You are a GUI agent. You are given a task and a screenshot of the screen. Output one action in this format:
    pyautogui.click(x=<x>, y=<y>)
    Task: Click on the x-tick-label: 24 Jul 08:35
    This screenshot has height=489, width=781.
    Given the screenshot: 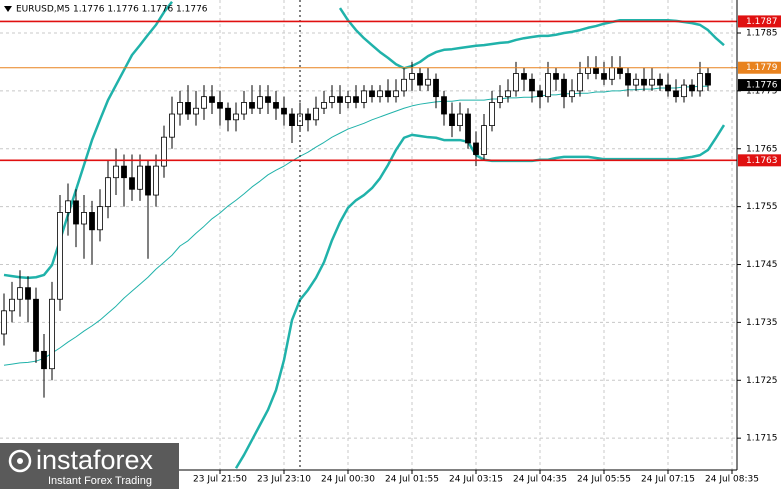 What is the action you would take?
    pyautogui.click(x=732, y=480)
    